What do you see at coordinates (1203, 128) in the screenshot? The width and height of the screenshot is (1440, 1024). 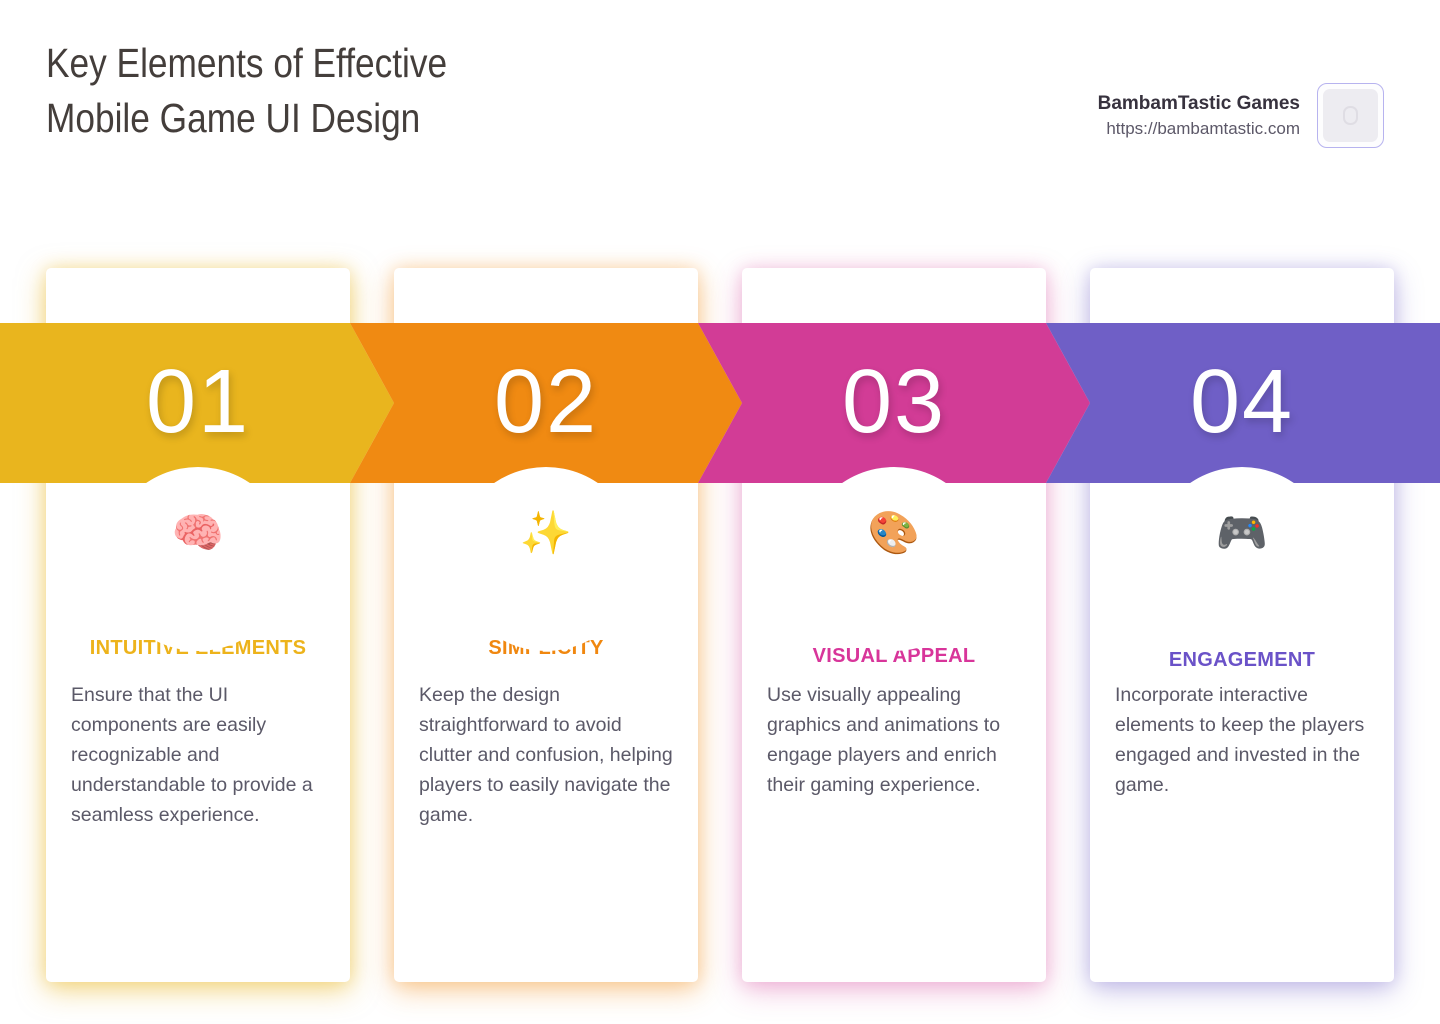 I see `brand-url: https://bambamtastic.com` at bounding box center [1203, 128].